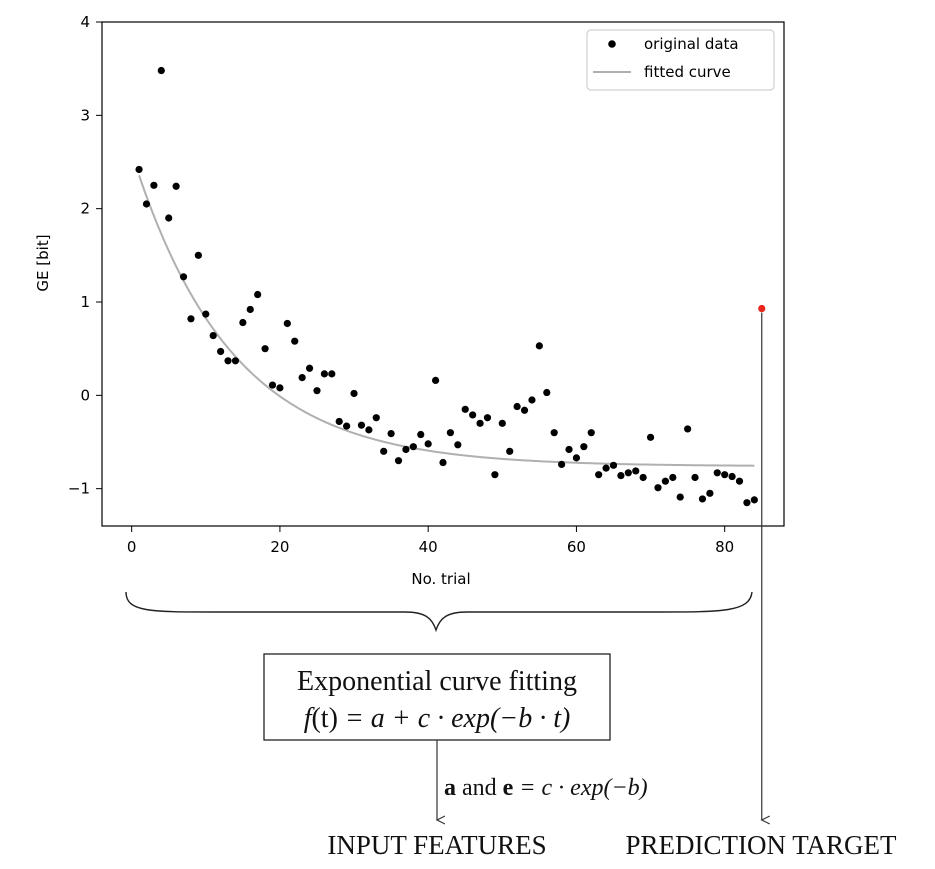 The height and width of the screenshot is (869, 935). I want to click on legend-marker-original-data, so click(612, 44).